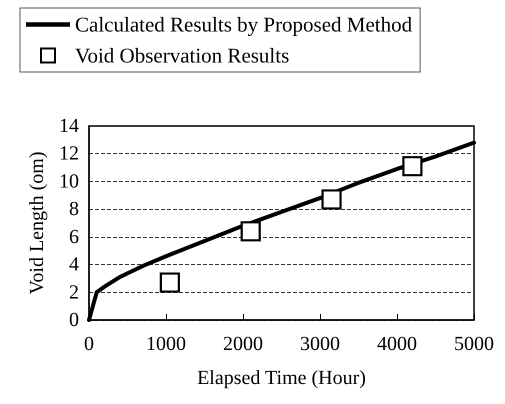 The height and width of the screenshot is (404, 505). Describe the element at coordinates (320, 344) in the screenshot. I see `x-tick-label: 3000` at that location.